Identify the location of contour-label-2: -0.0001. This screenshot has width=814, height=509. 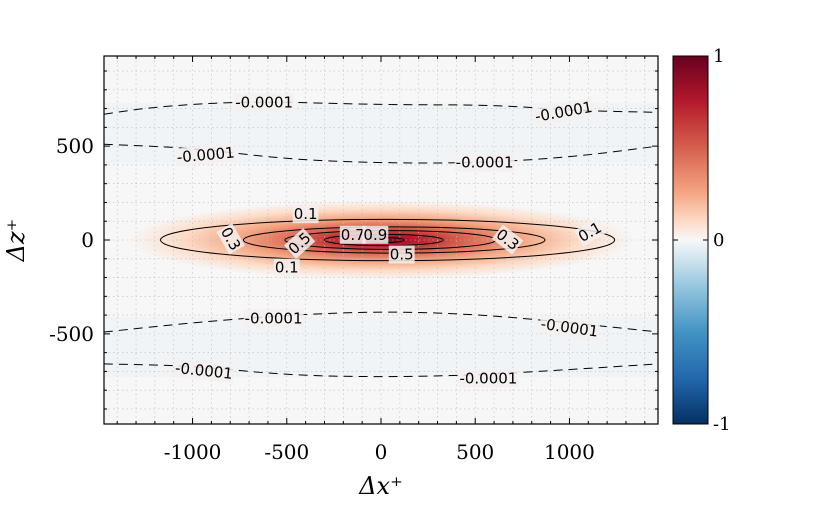
(205, 155).